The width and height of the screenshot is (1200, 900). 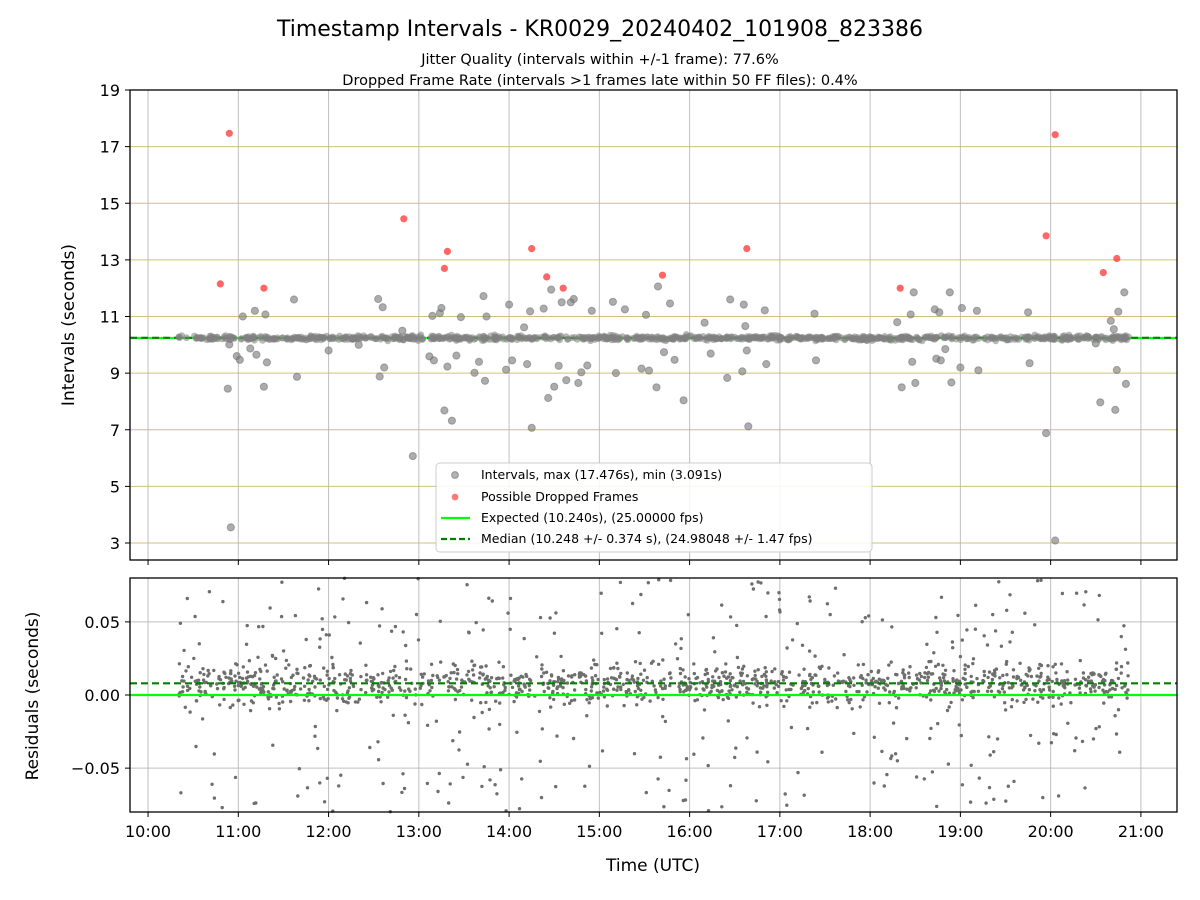 I want to click on dropped-point, so click(x=1103, y=273).